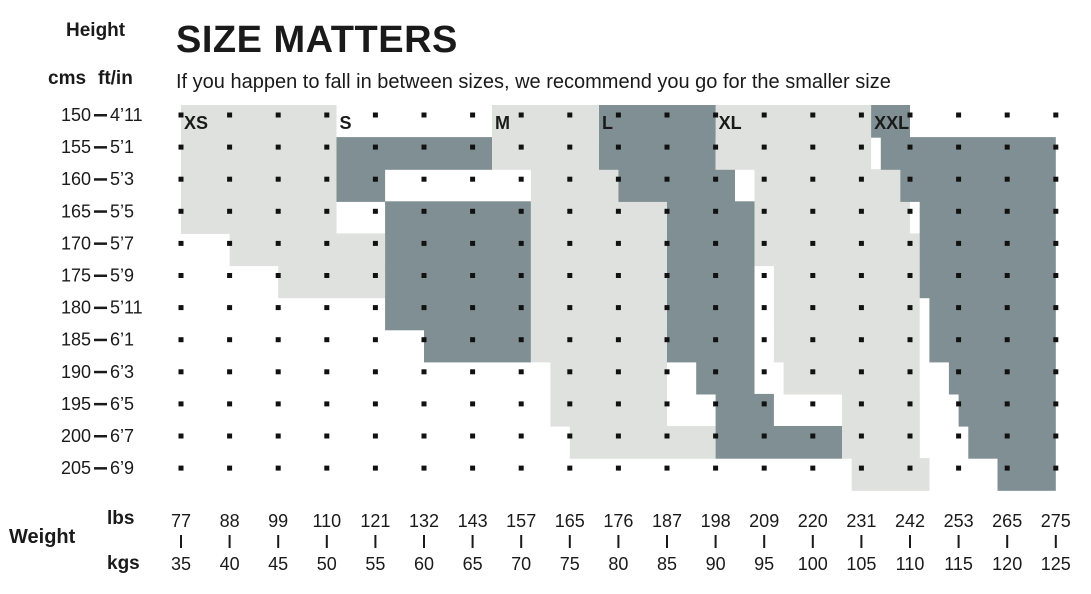 Image resolution: width=1091 pixels, height=594 pixels. I want to click on weight-lbs-label: 198, so click(716, 521).